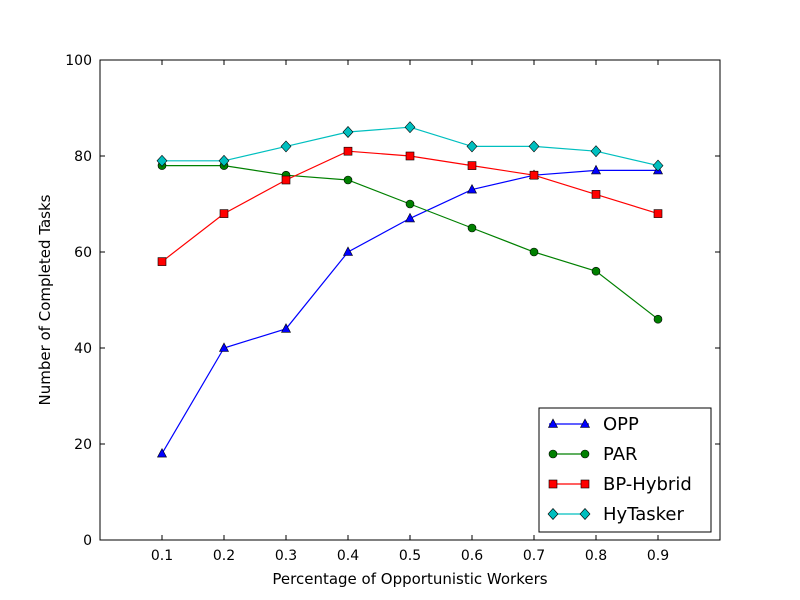 The image size is (800, 600). Describe the element at coordinates (83, 349) in the screenshot. I see `y-tick-label: 40` at that location.